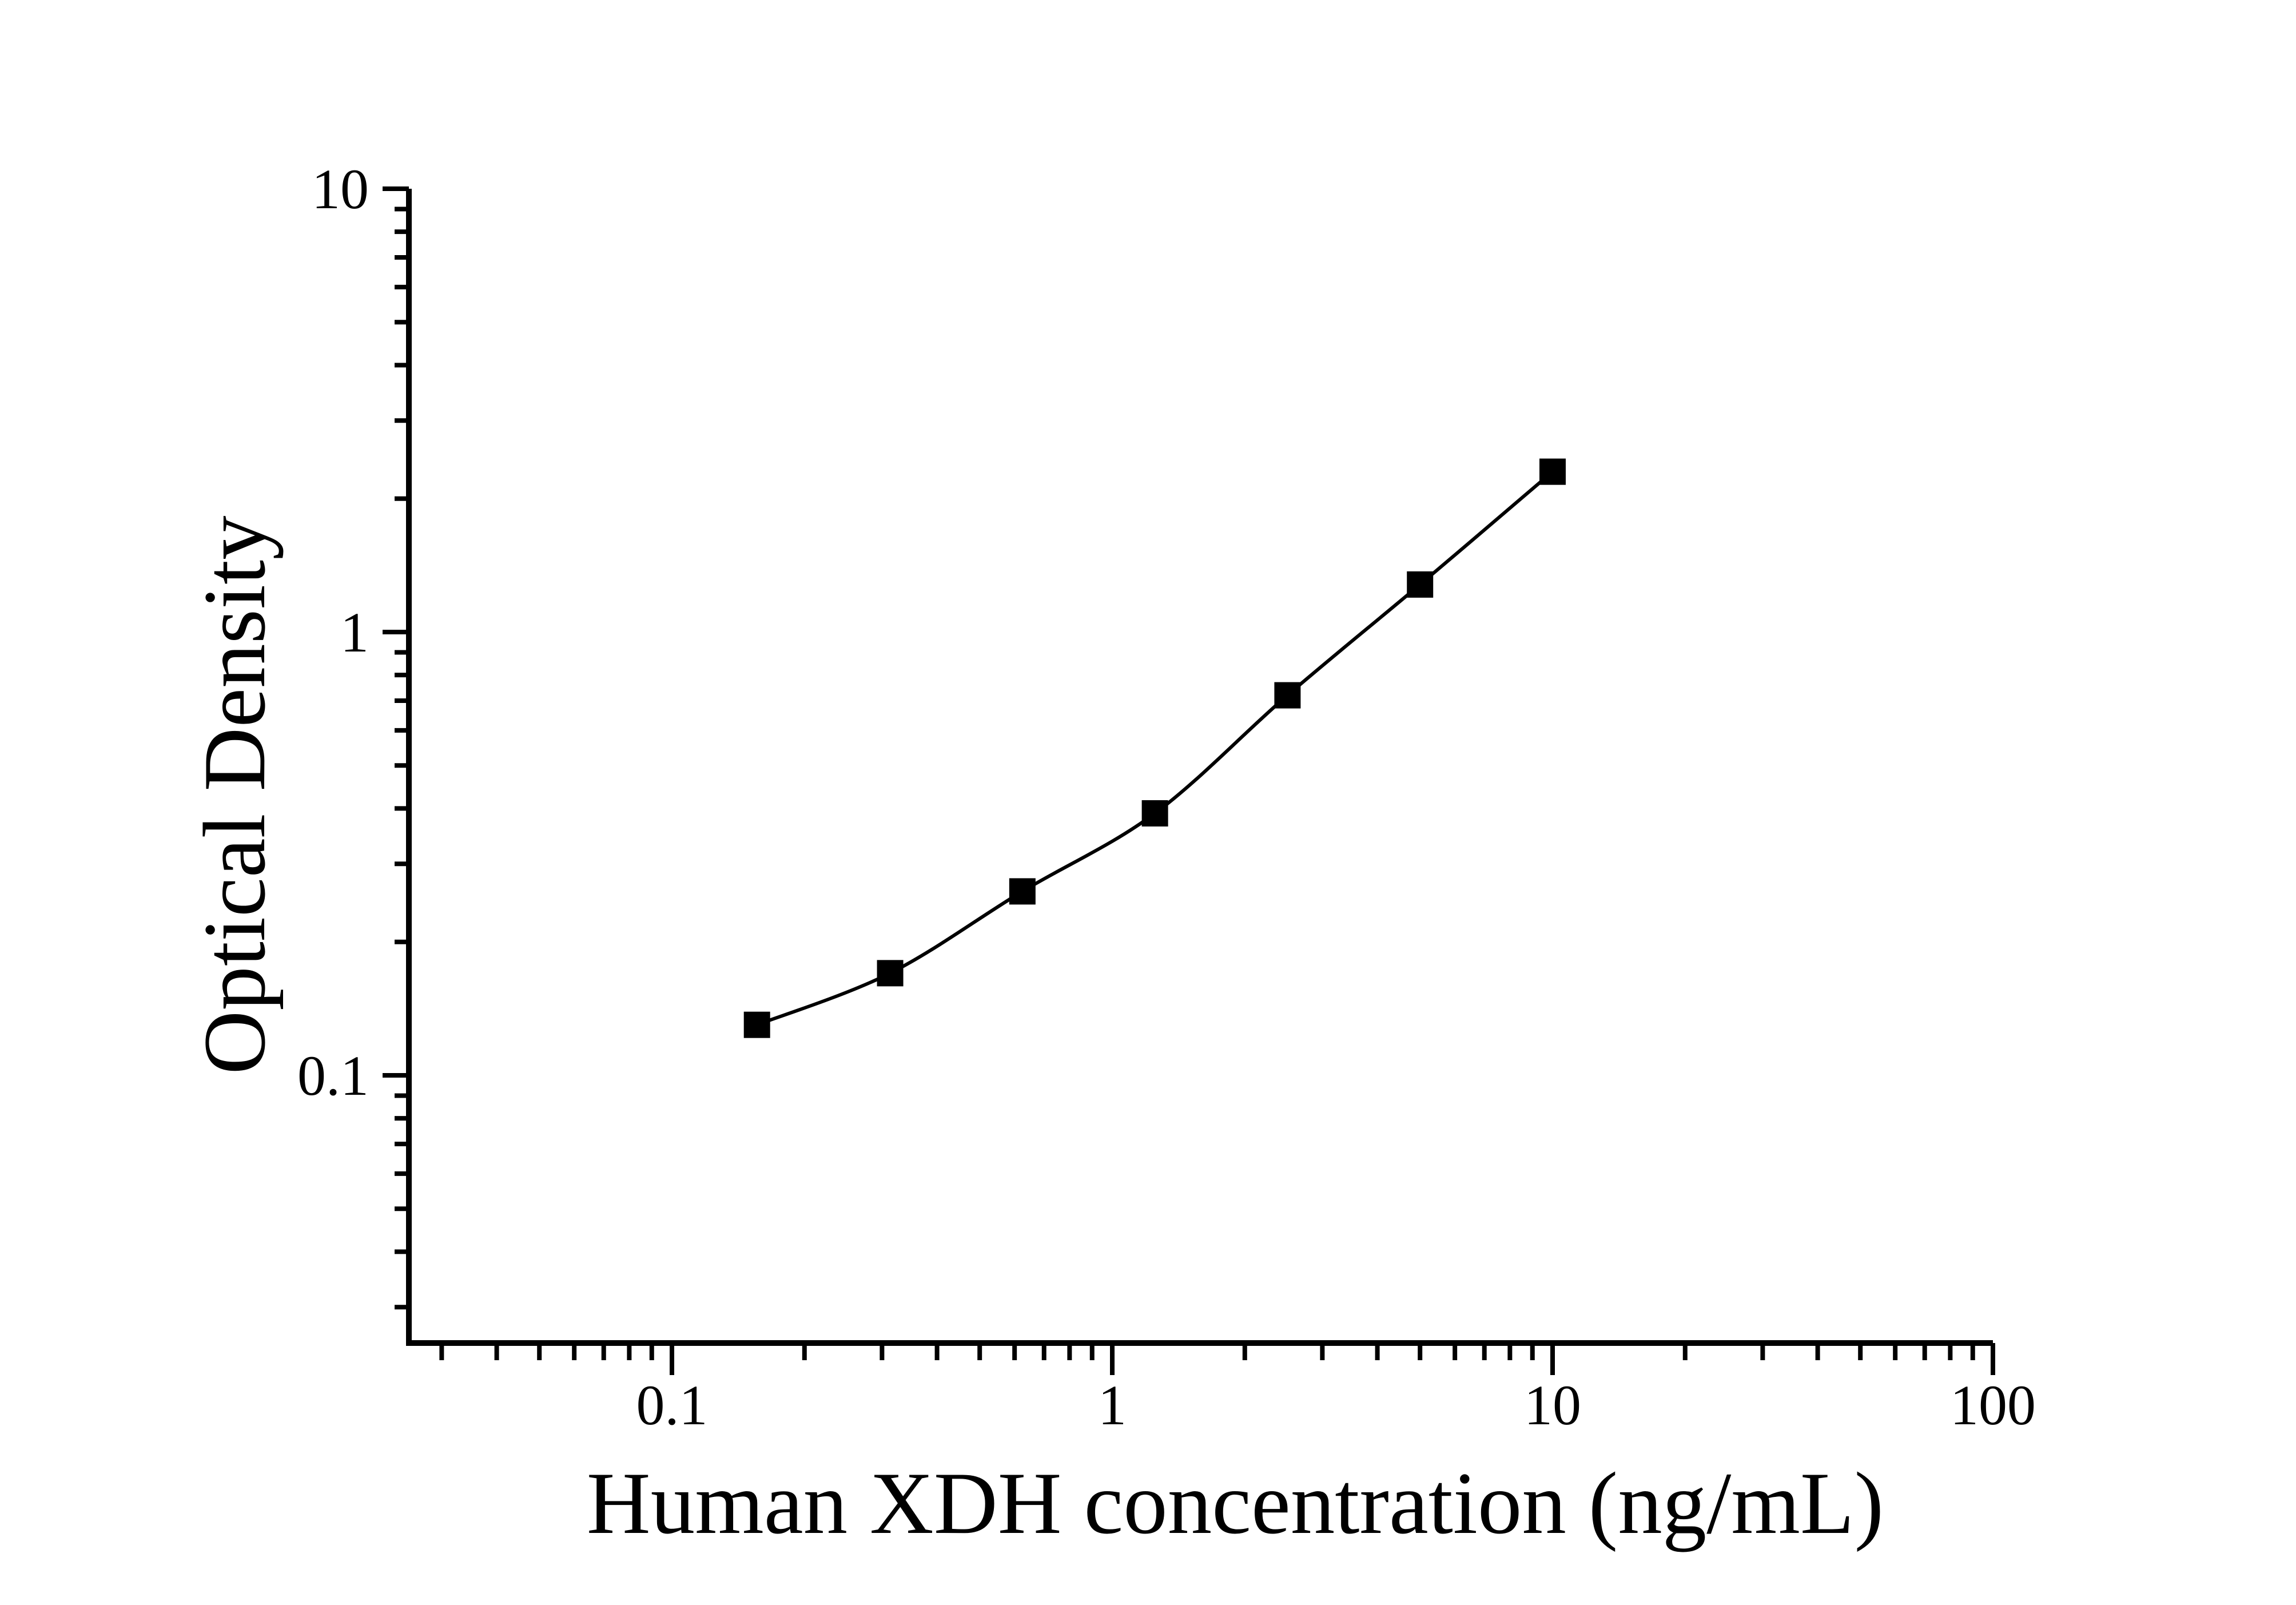  I want to click on y-axis-title: Optical Density, so click(235, 794).